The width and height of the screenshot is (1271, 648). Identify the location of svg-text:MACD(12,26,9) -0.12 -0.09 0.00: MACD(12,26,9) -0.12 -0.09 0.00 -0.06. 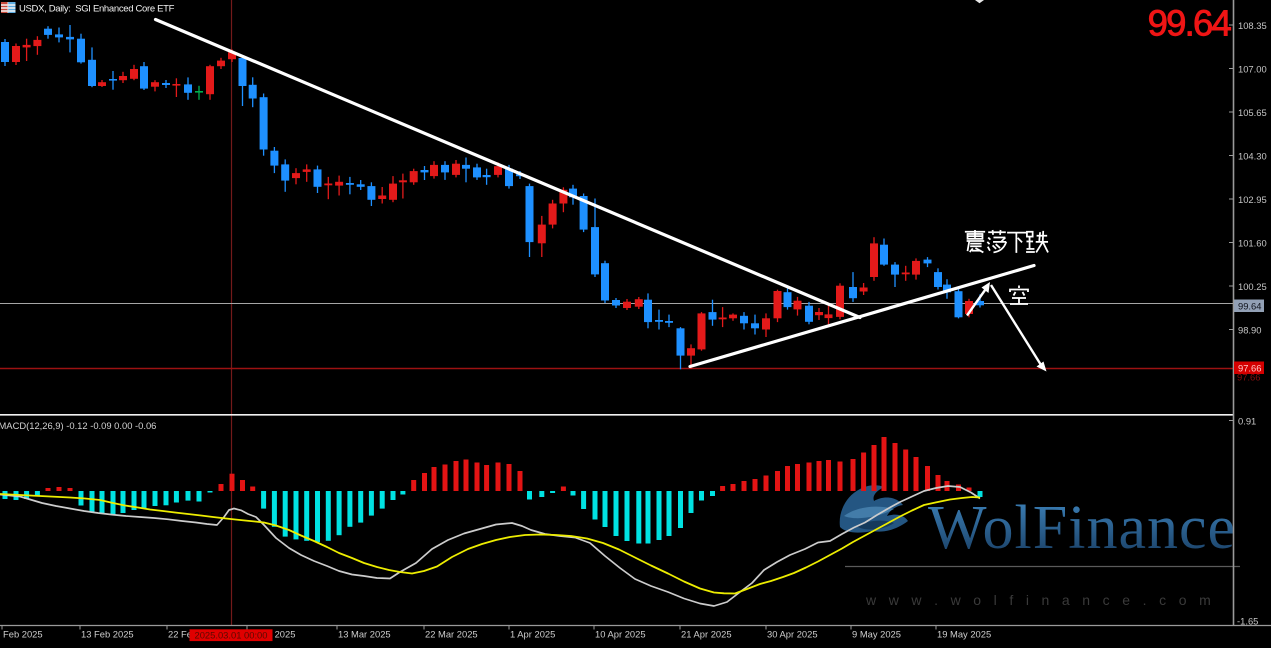
(78, 425).